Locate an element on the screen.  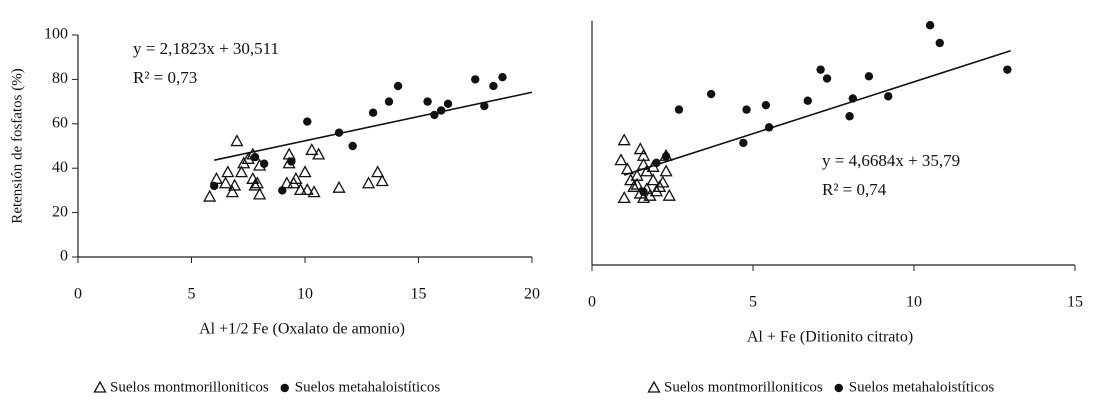
equation: R² = 0,73 is located at coordinates (165, 77).